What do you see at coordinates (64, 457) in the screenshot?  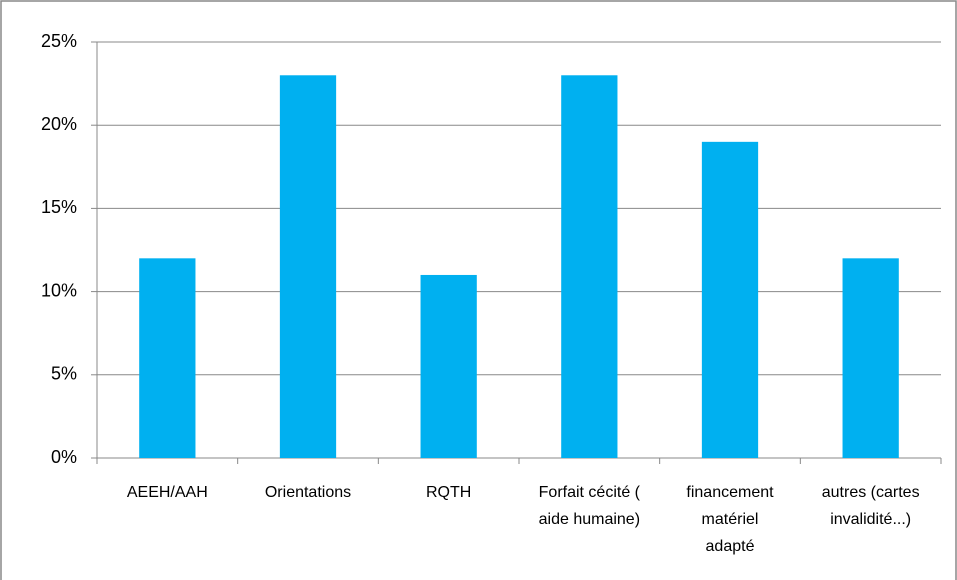 I see `y-tick-label: 0%` at bounding box center [64, 457].